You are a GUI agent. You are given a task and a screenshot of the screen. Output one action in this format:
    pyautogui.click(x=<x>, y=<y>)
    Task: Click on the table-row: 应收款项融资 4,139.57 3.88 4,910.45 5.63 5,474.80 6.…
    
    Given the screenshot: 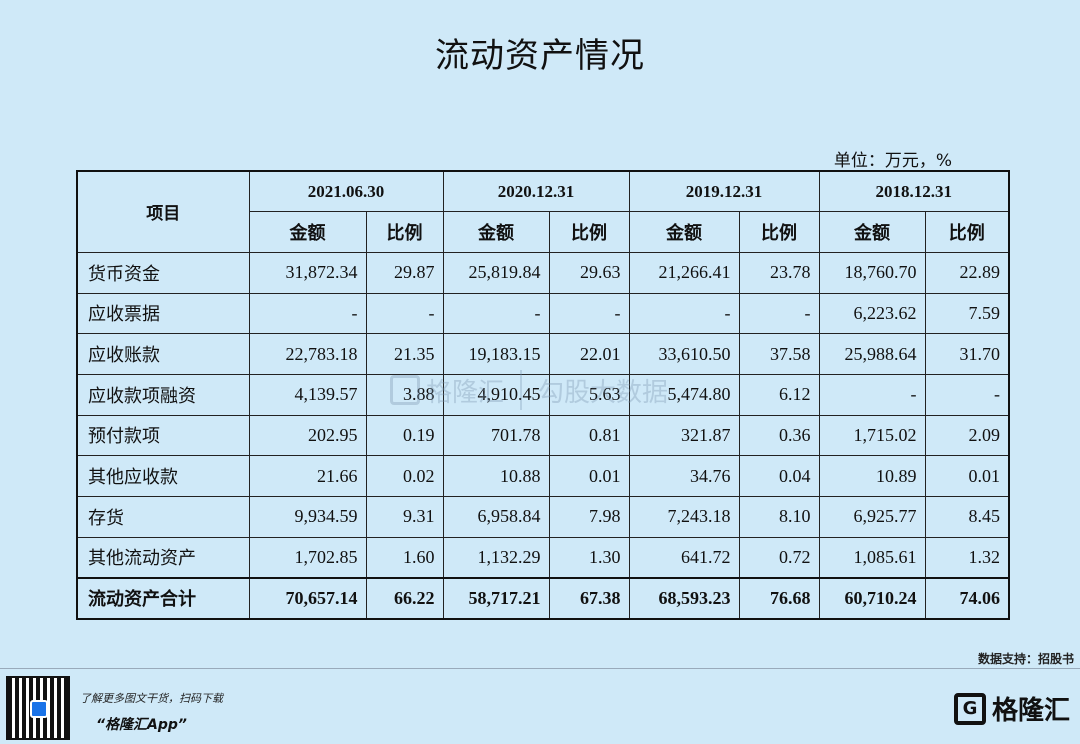 What is the action you would take?
    pyautogui.click(x=543, y=394)
    